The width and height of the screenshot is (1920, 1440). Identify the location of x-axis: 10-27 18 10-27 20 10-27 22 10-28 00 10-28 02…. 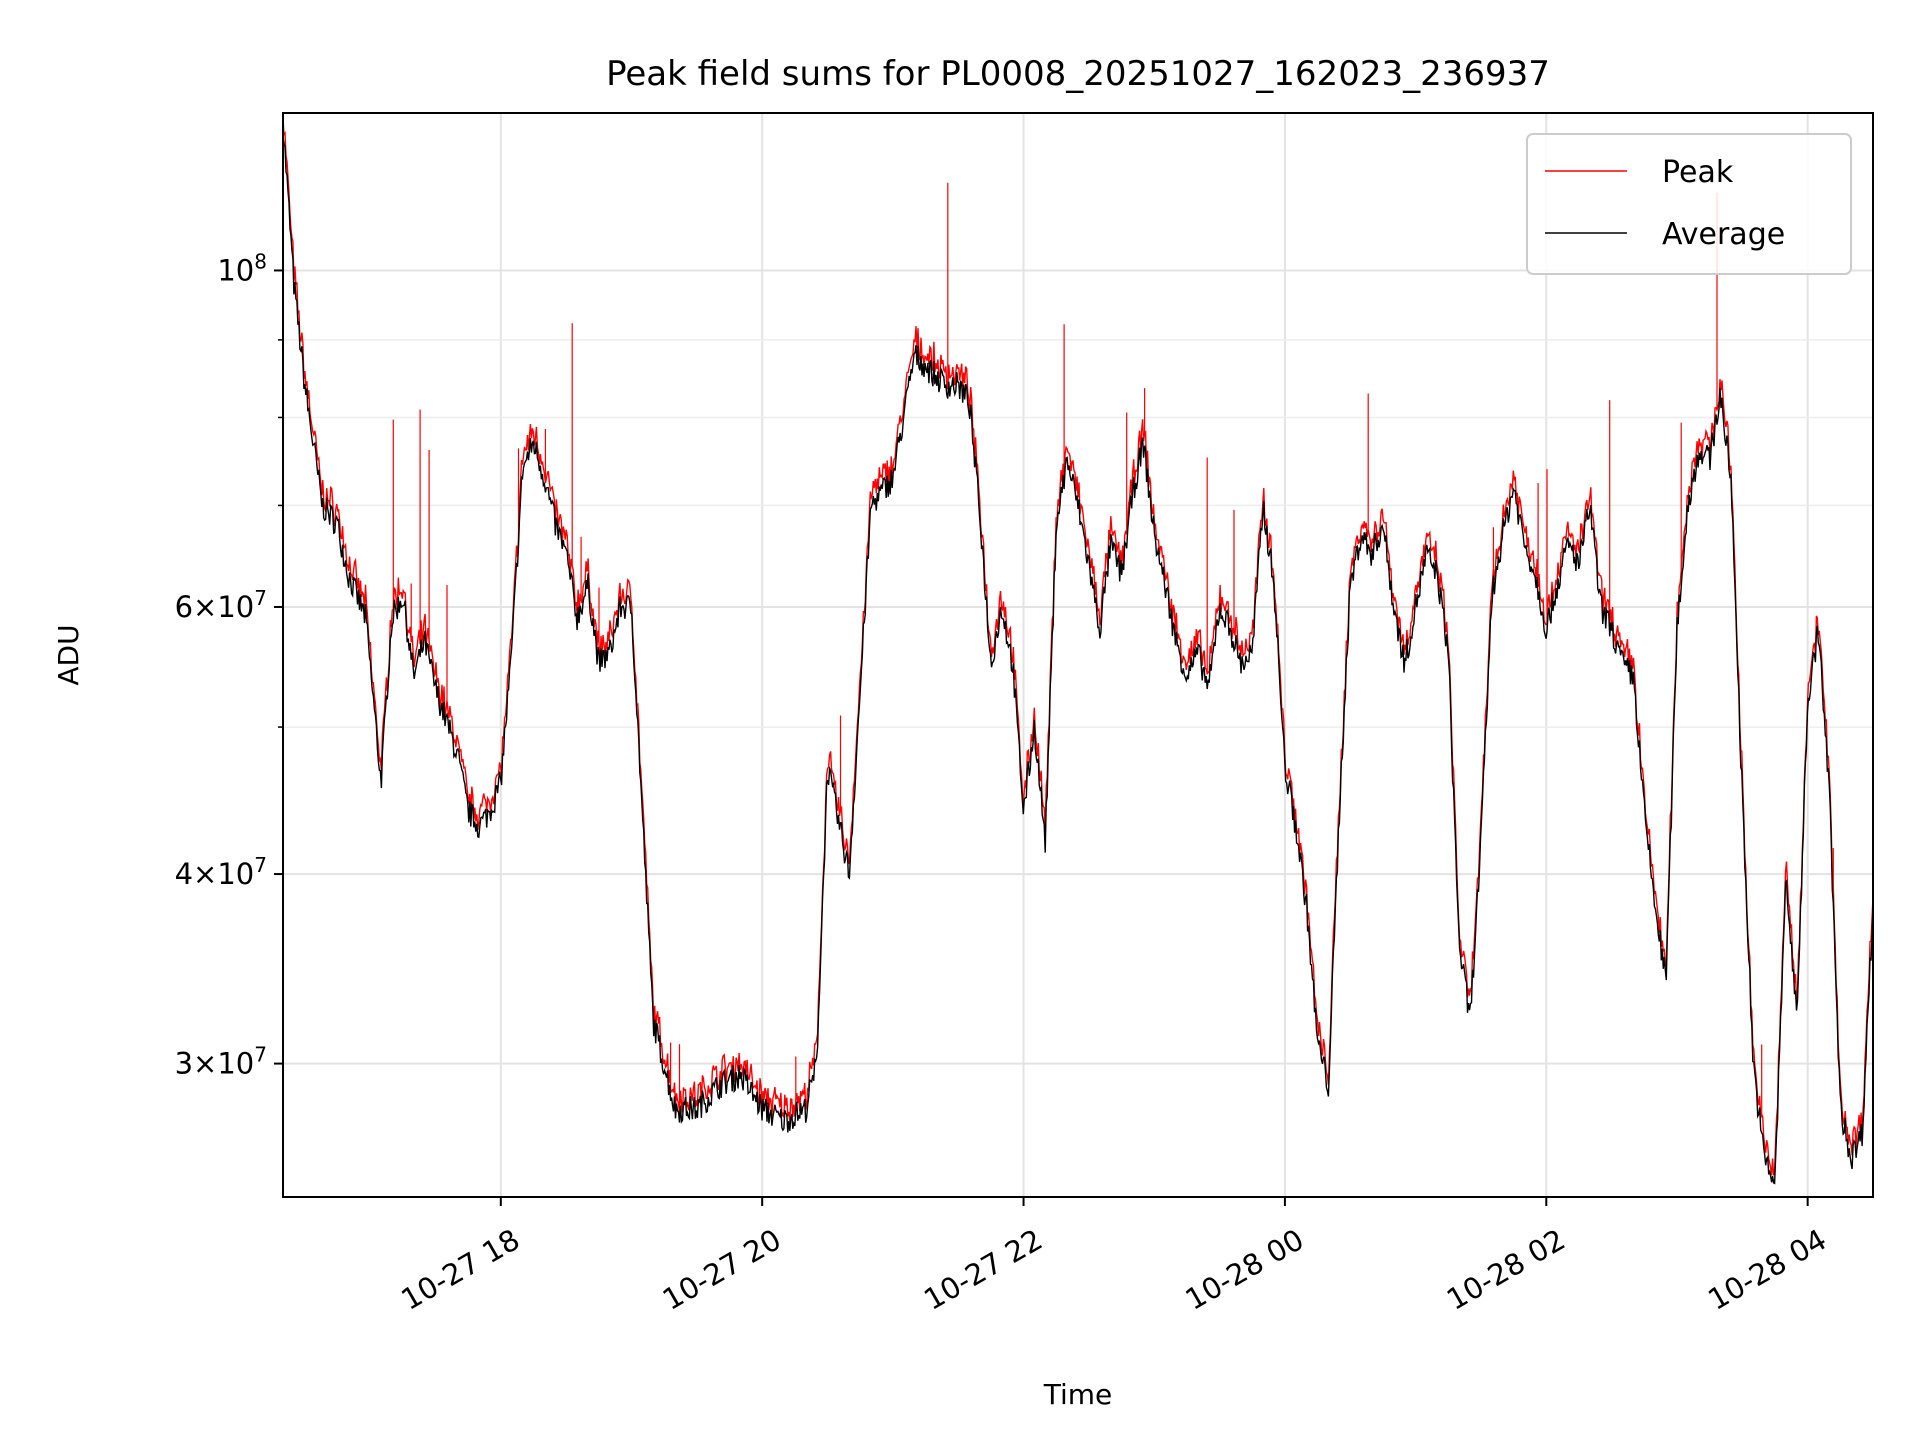
(1113, 1257).